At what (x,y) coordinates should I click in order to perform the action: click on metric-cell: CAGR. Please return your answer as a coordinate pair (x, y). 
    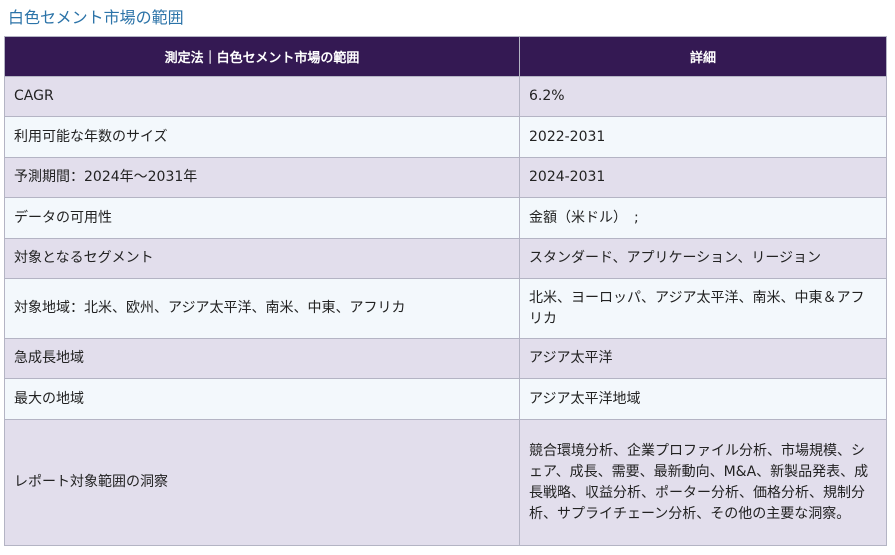
    Looking at the image, I should click on (262, 96).